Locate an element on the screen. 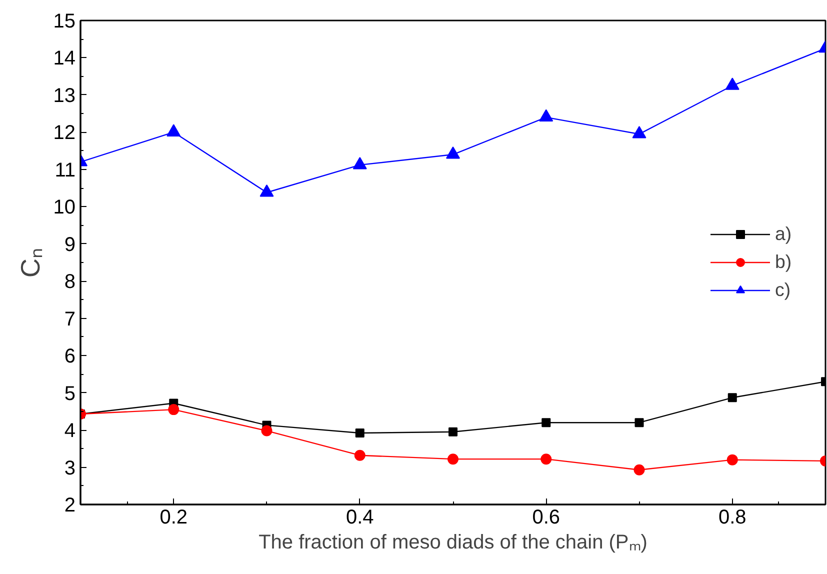 The image size is (827, 574). y-tick-label: 8 is located at coordinates (70, 282).